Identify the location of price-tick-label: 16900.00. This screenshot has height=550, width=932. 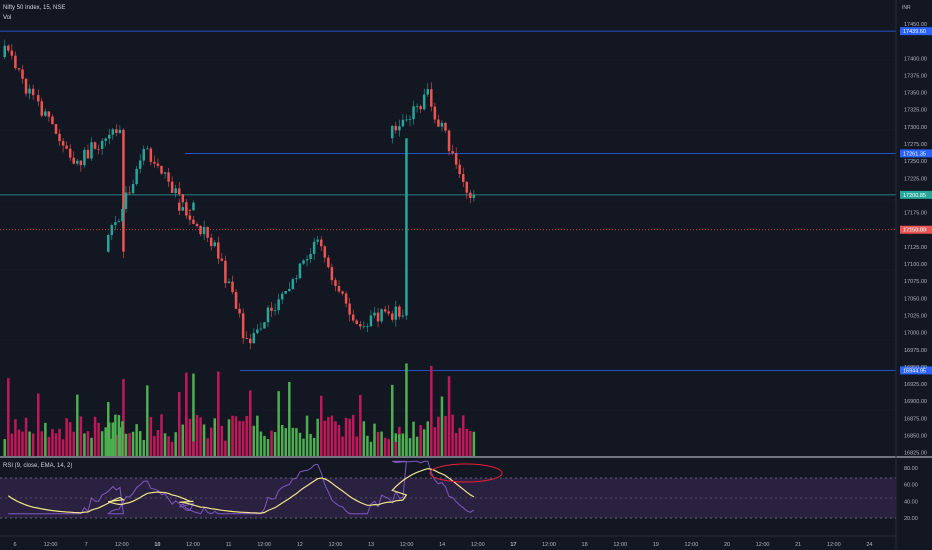
(915, 402).